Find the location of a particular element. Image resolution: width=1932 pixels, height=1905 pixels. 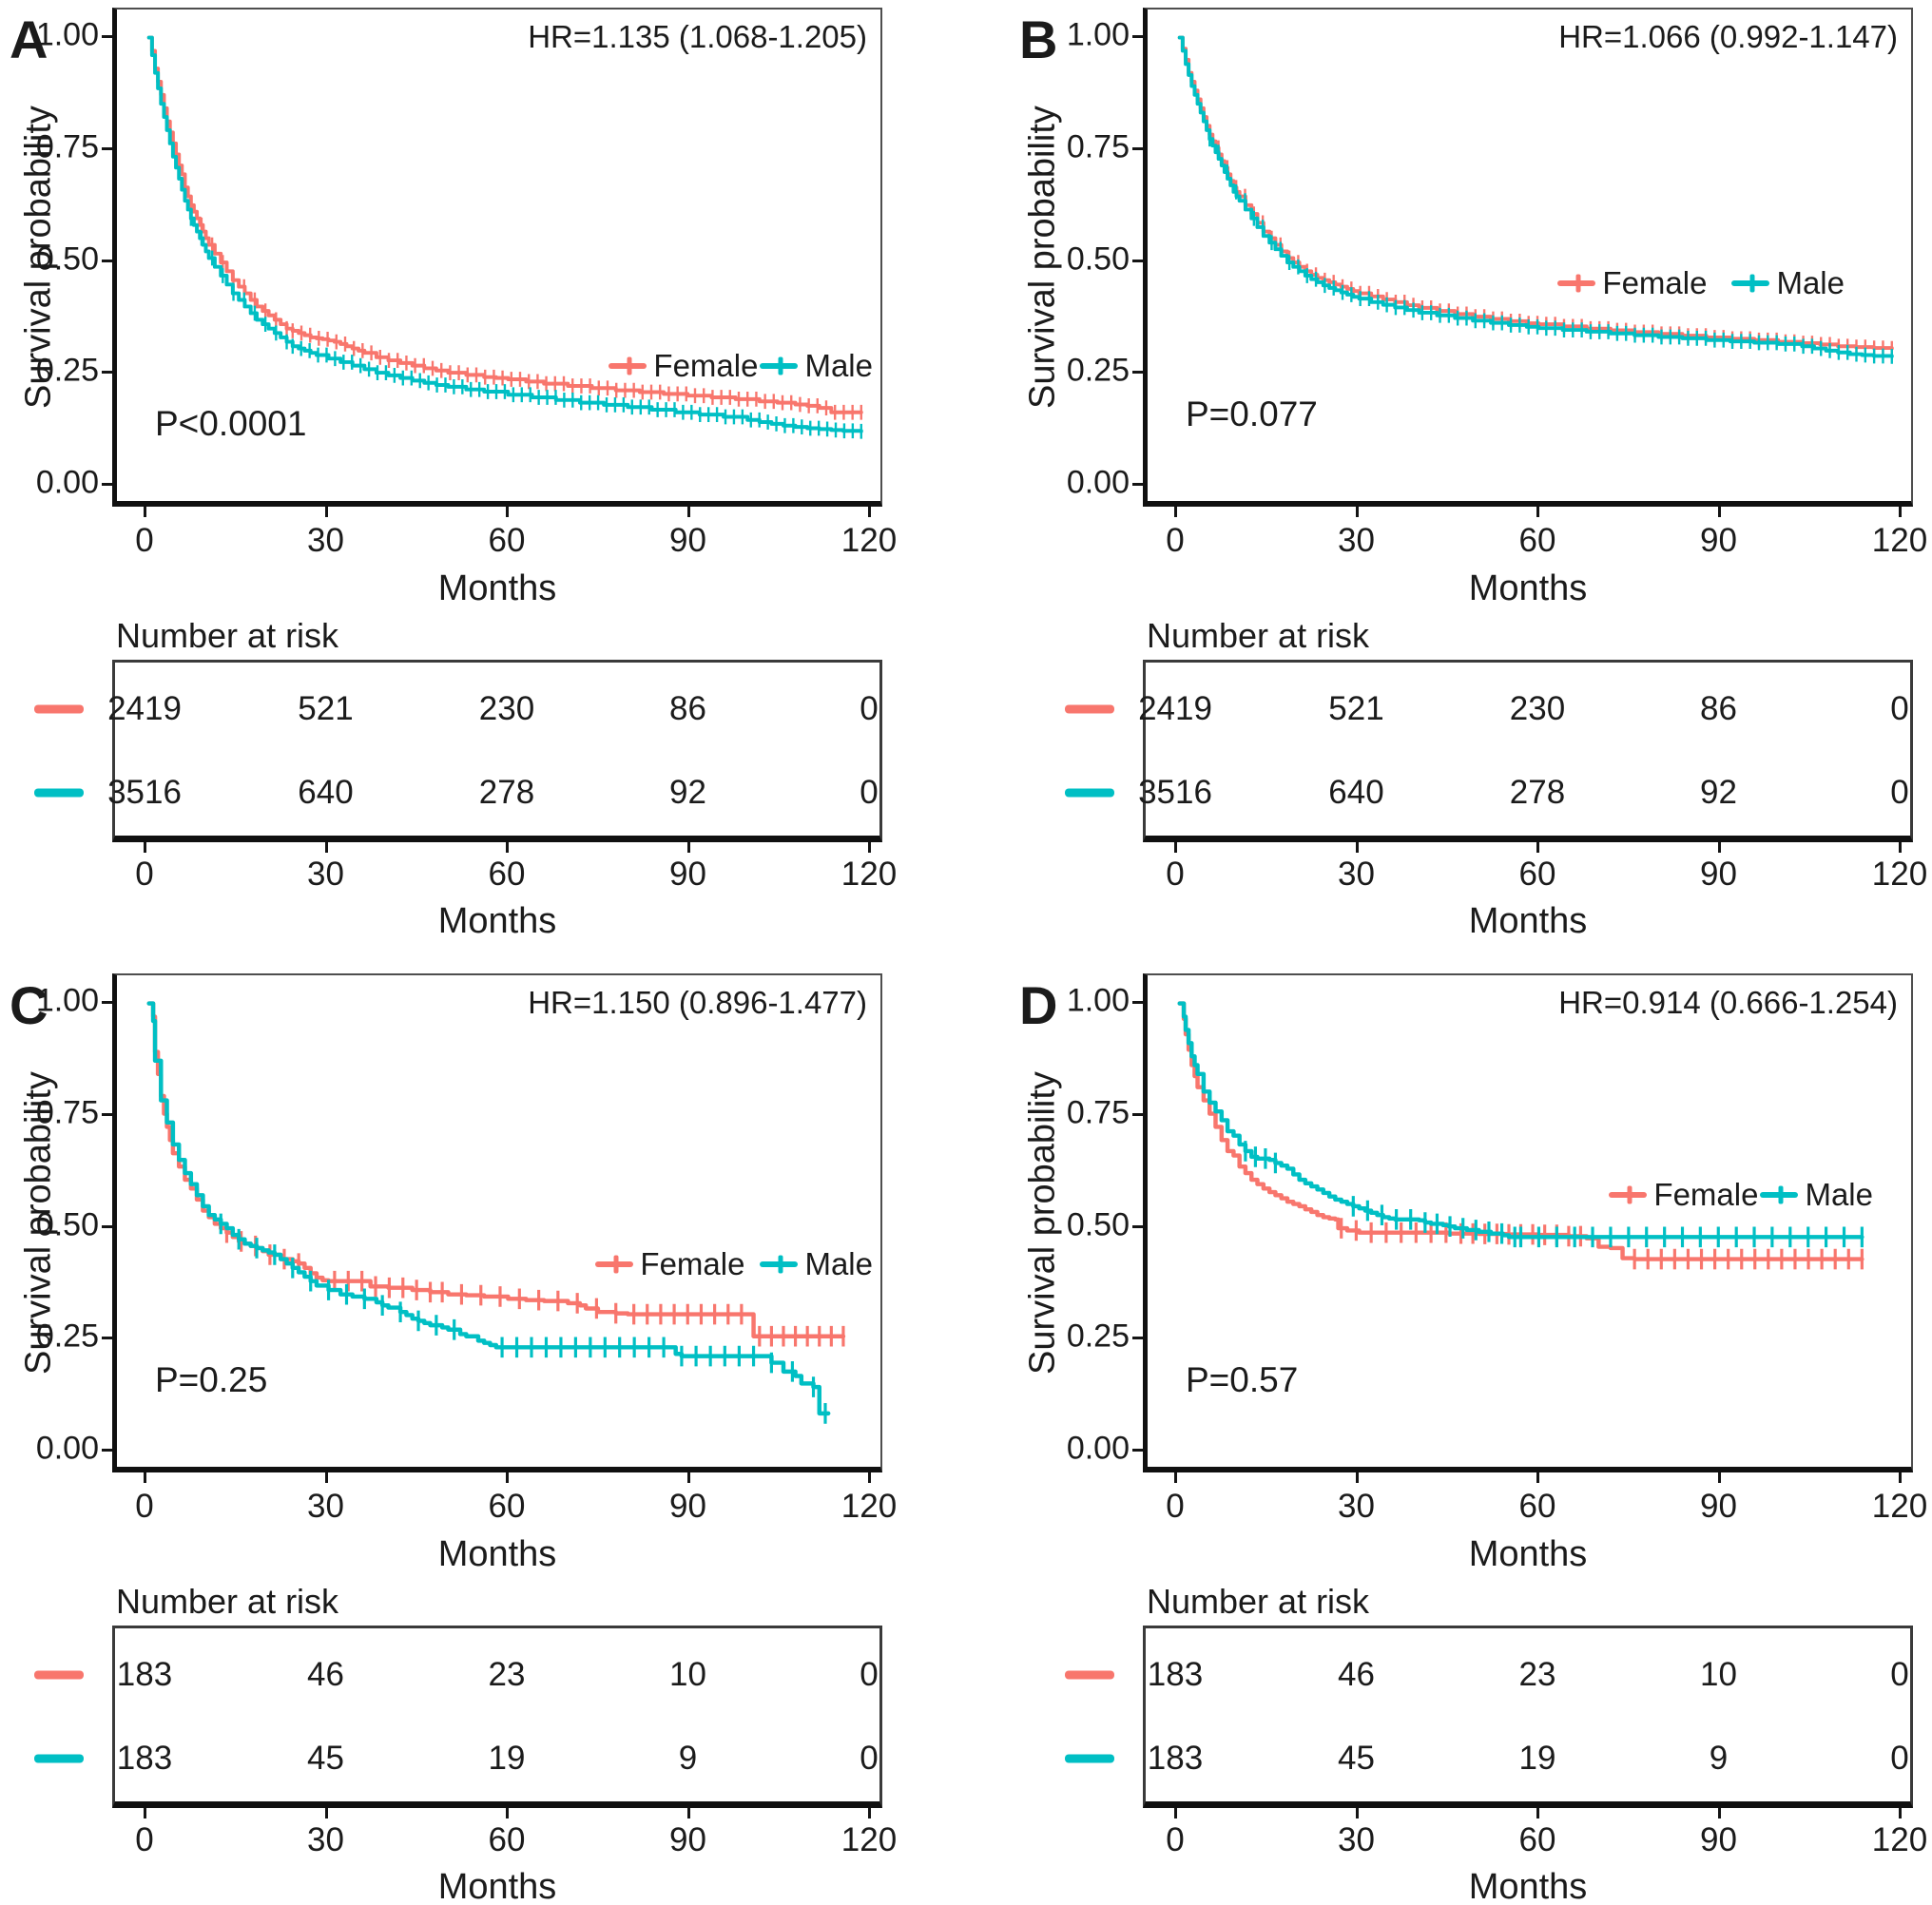

legend-entry-male: Male is located at coordinates (816, 1264).